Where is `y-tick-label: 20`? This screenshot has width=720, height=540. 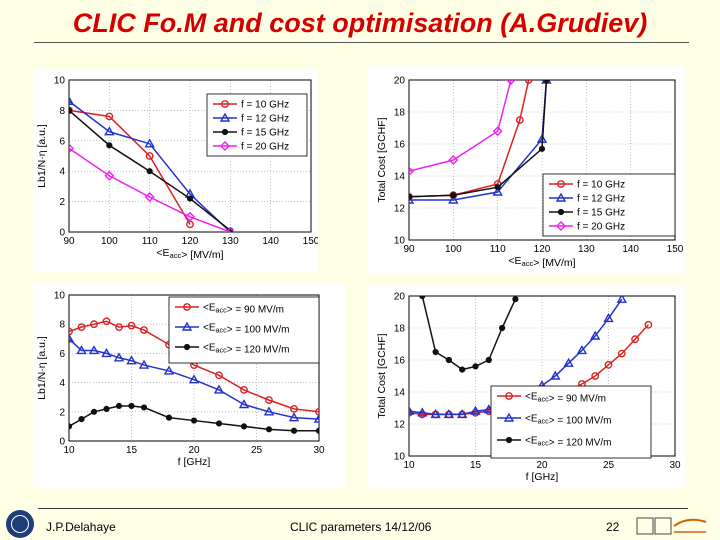
y-tick-label: 20 is located at coordinates (400, 81).